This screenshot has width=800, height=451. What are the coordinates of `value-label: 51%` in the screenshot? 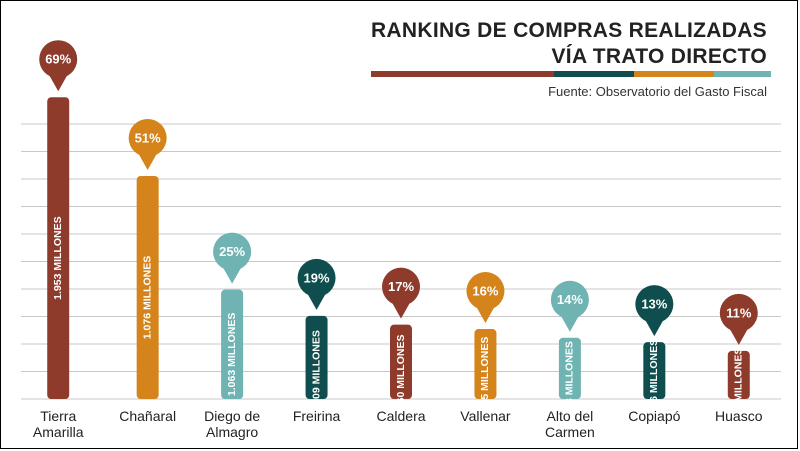 It's located at (148, 137).